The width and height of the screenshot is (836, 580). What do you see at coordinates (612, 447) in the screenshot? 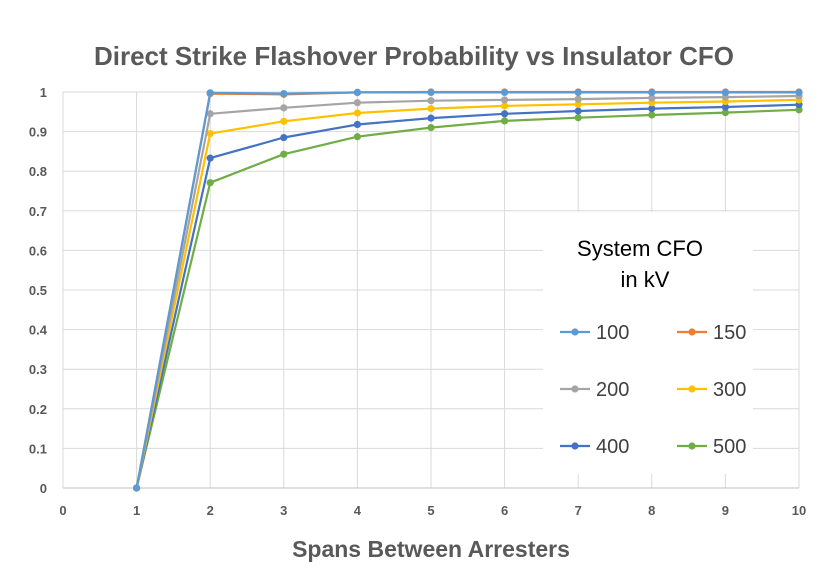
I see `legend-label-400: 400` at bounding box center [612, 447].